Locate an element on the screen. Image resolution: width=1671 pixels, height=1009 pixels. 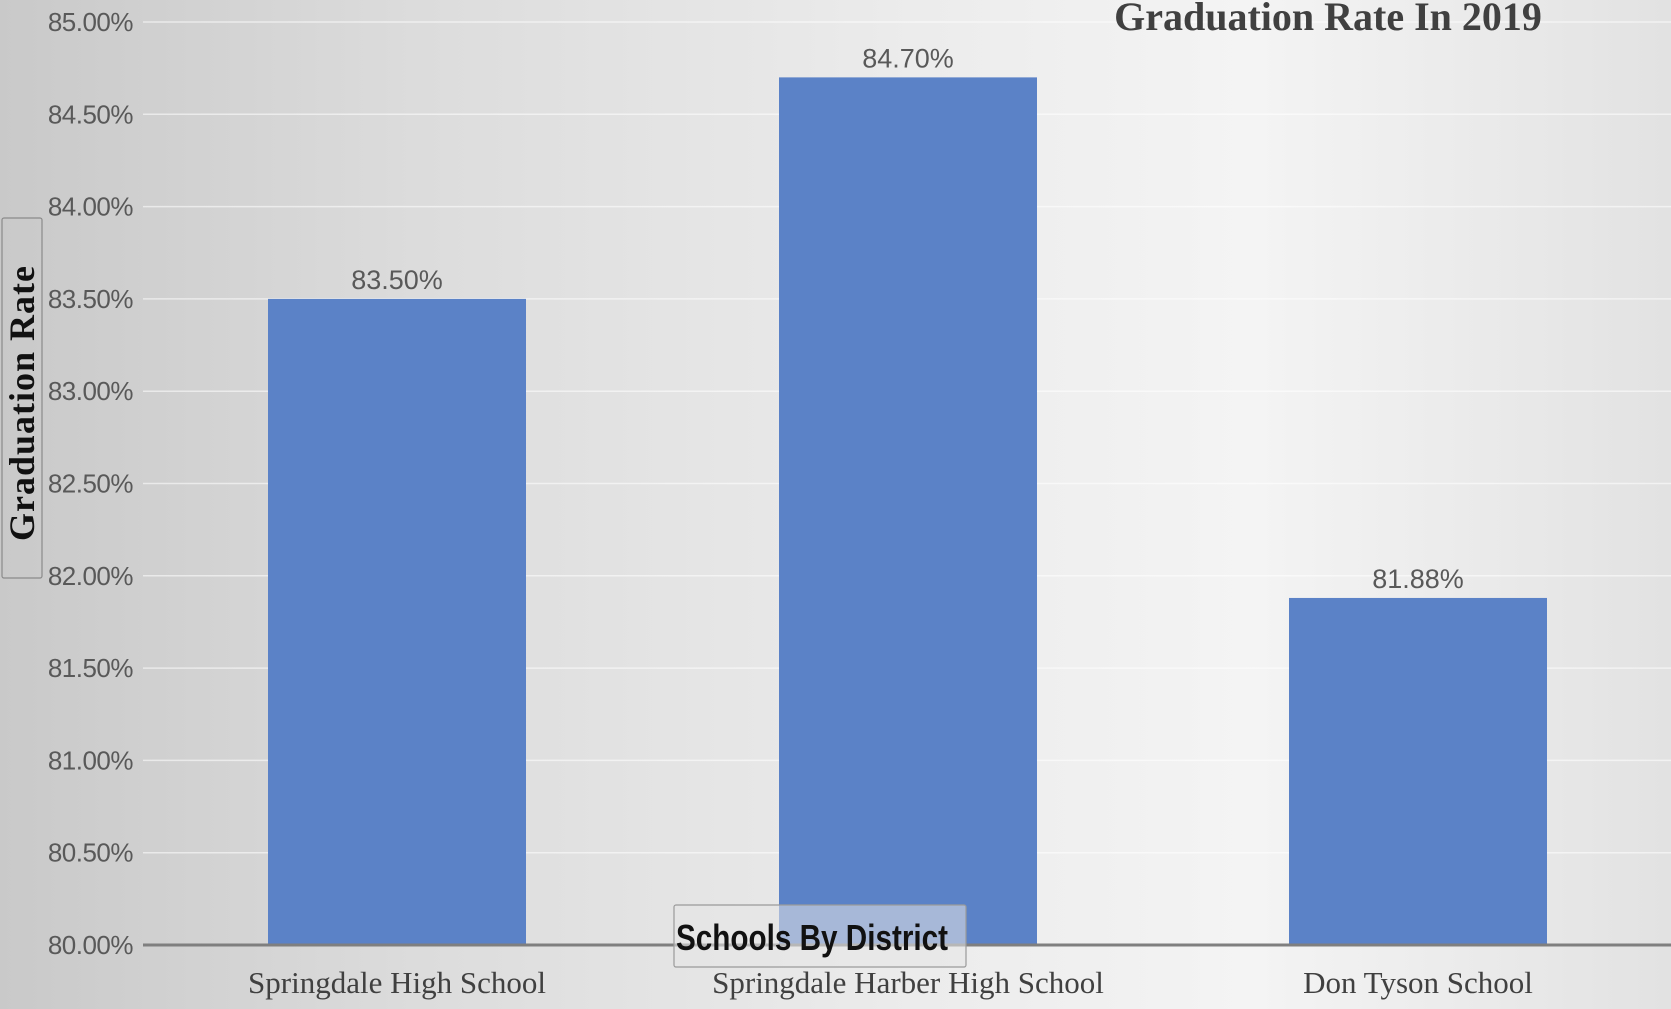
y-tick-label: 82.00% is located at coordinates (91, 576).